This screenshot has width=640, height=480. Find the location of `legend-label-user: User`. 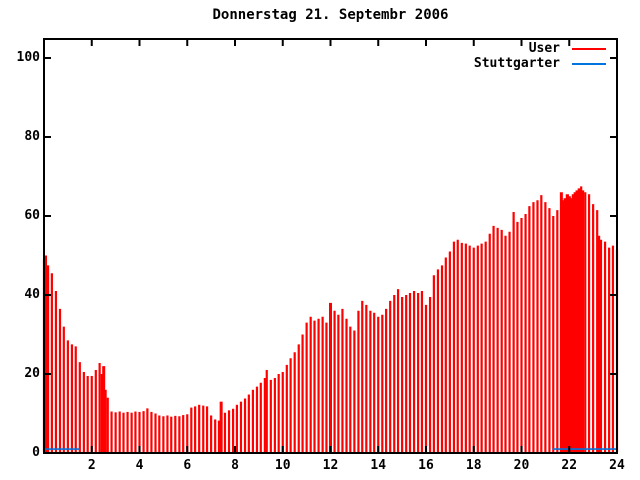

legend-label-user: User is located at coordinates (544, 48).